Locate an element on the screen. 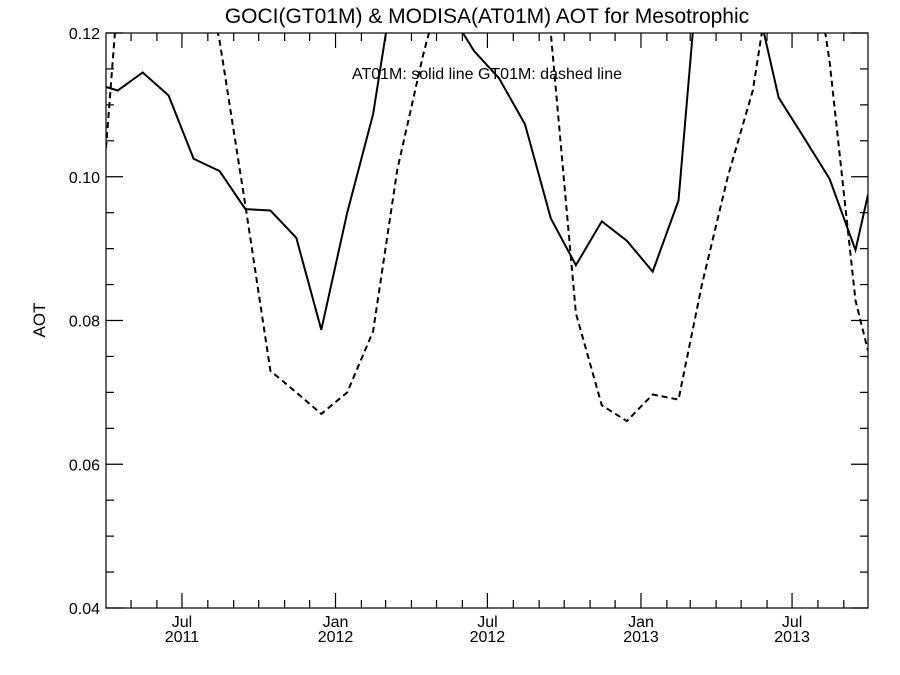  y-axis-label: AOT is located at coordinates (39, 320).